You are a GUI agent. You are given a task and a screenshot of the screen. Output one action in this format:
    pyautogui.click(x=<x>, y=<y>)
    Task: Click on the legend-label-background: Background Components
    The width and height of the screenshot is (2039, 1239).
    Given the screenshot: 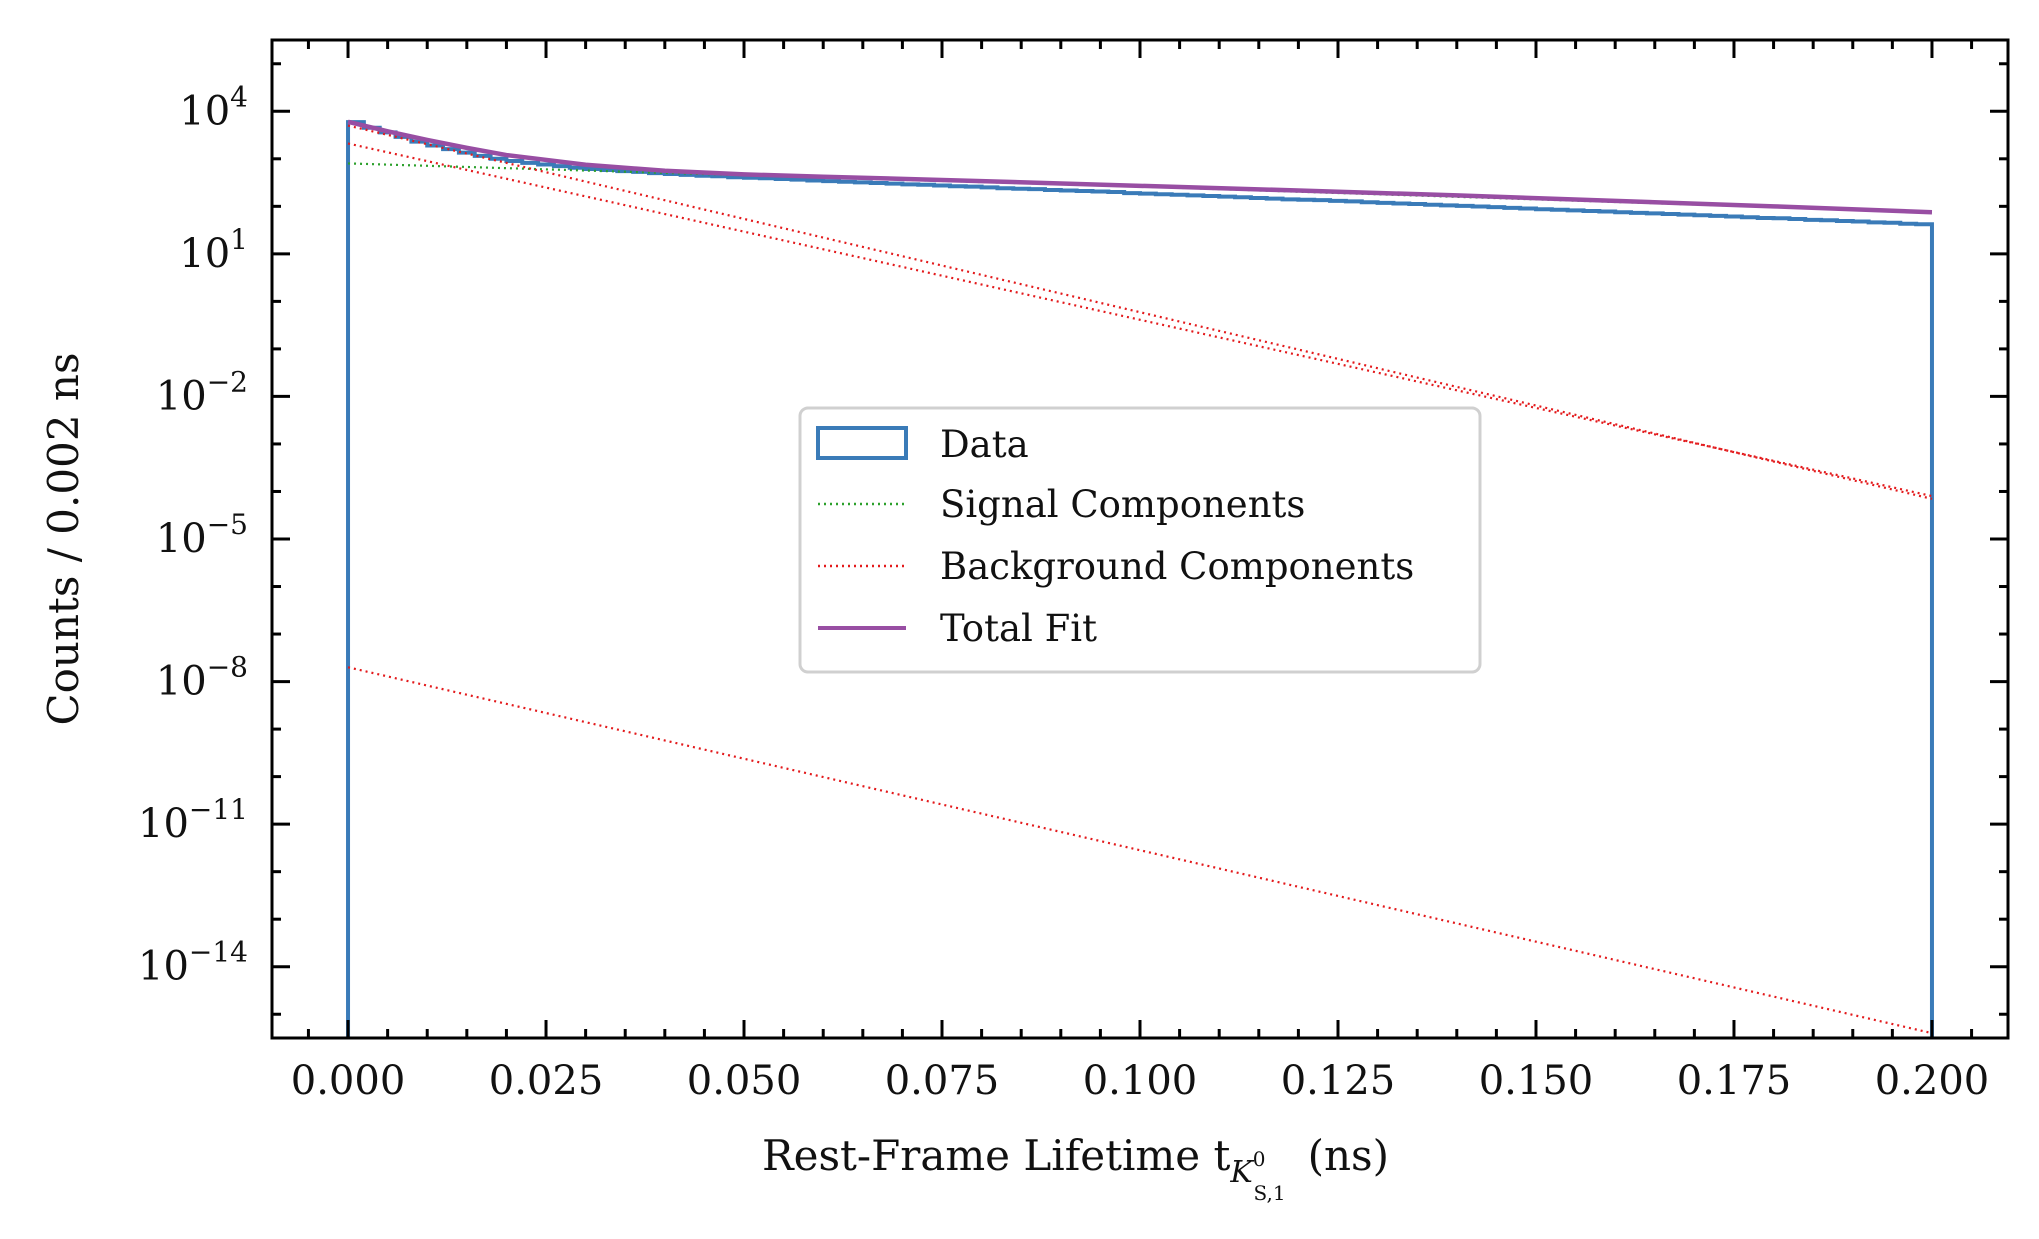 What is the action you would take?
    pyautogui.click(x=1177, y=566)
    